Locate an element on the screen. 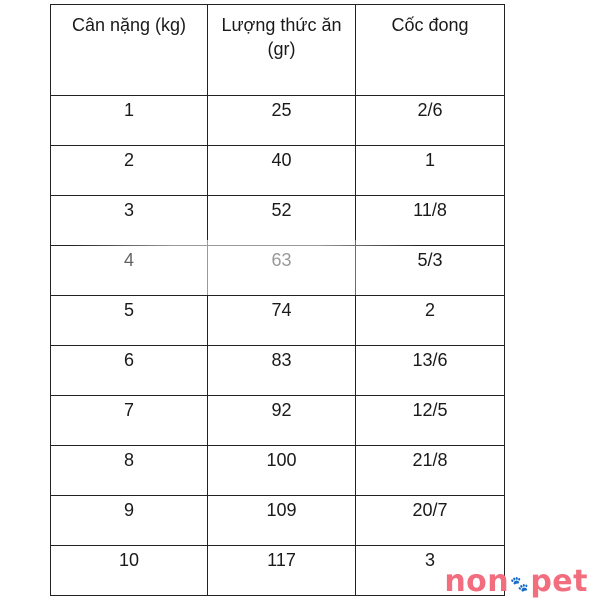 The image size is (600, 605). cell-weight: 3 is located at coordinates (129, 220).